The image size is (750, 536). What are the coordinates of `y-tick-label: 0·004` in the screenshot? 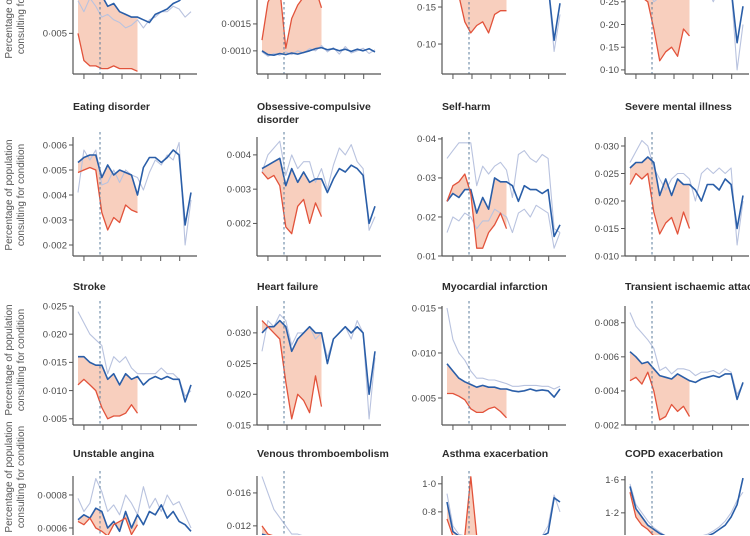 It's located at (607, 391).